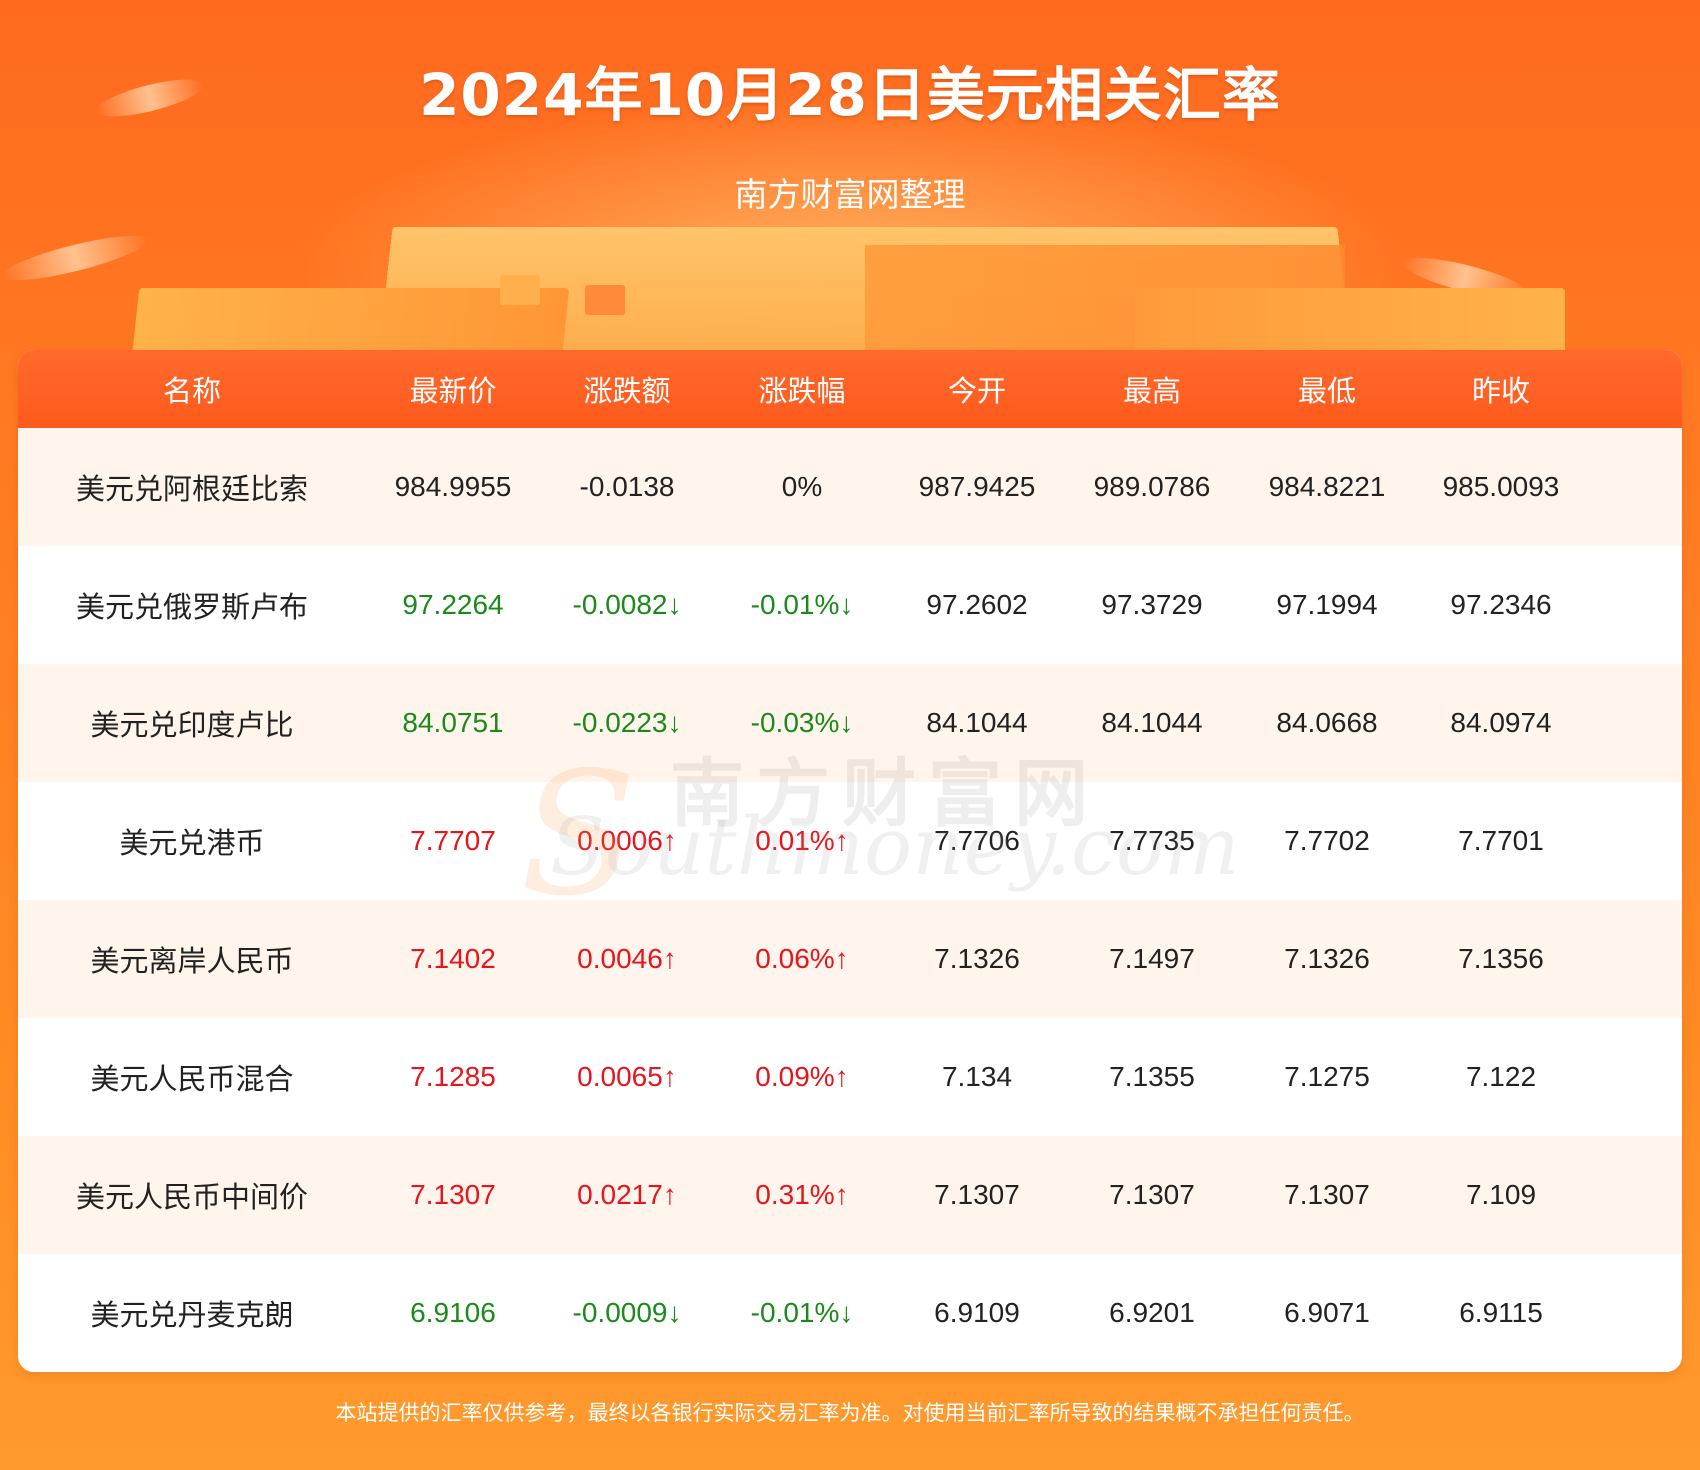 This screenshot has width=1700, height=1470. What do you see at coordinates (627, 958) in the screenshot?
I see `change-cell: 0.0046↑` at bounding box center [627, 958].